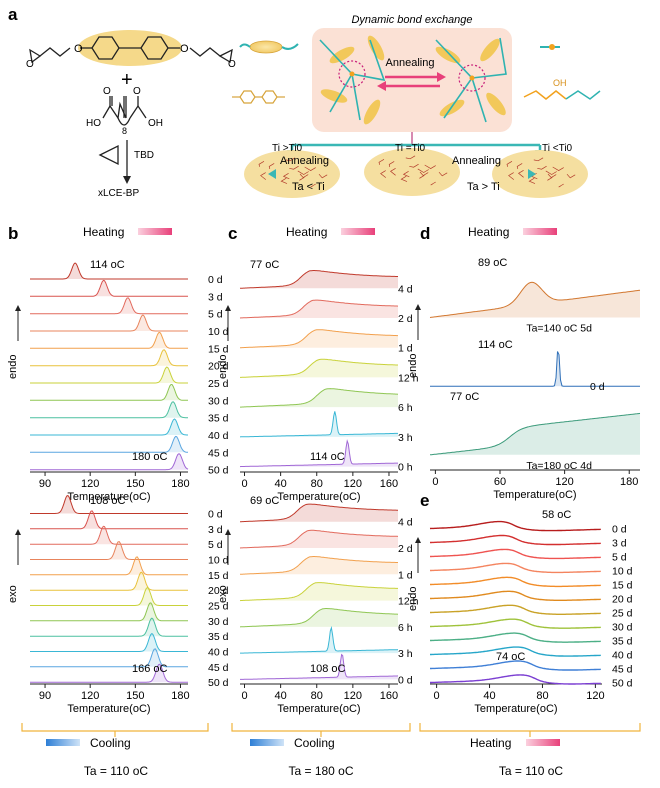  What do you see at coordinates (232, 64) in the screenshot?
I see `o-atom-epoxide-right: O` at bounding box center [232, 64].